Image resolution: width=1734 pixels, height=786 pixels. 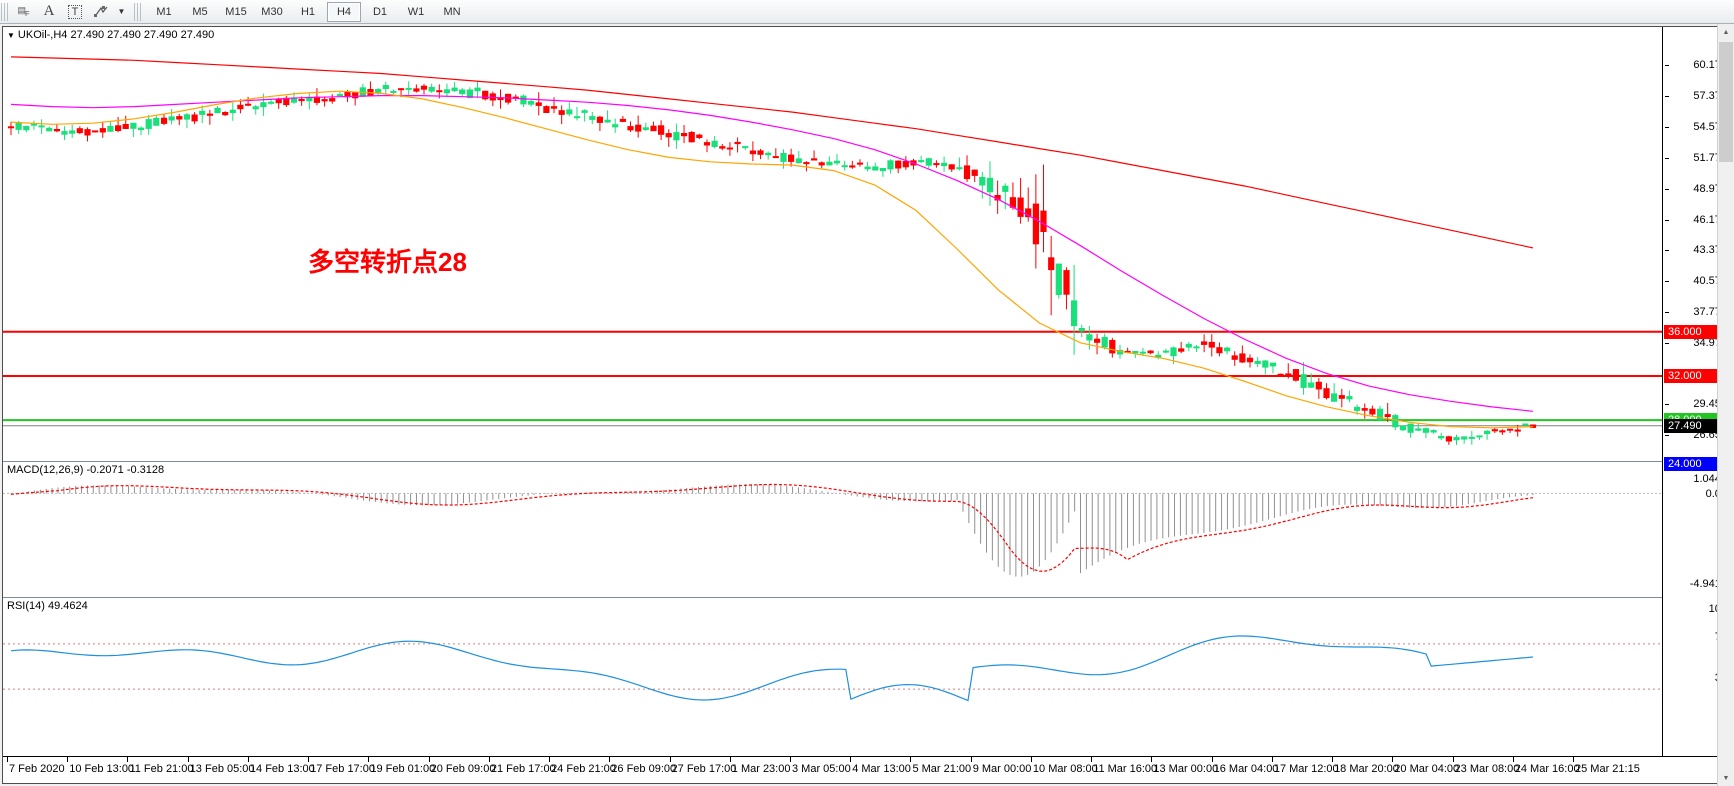 What do you see at coordinates (1065, 769) in the screenshot?
I see `time-tick-label: 10 Mar 08:00` at bounding box center [1065, 769].